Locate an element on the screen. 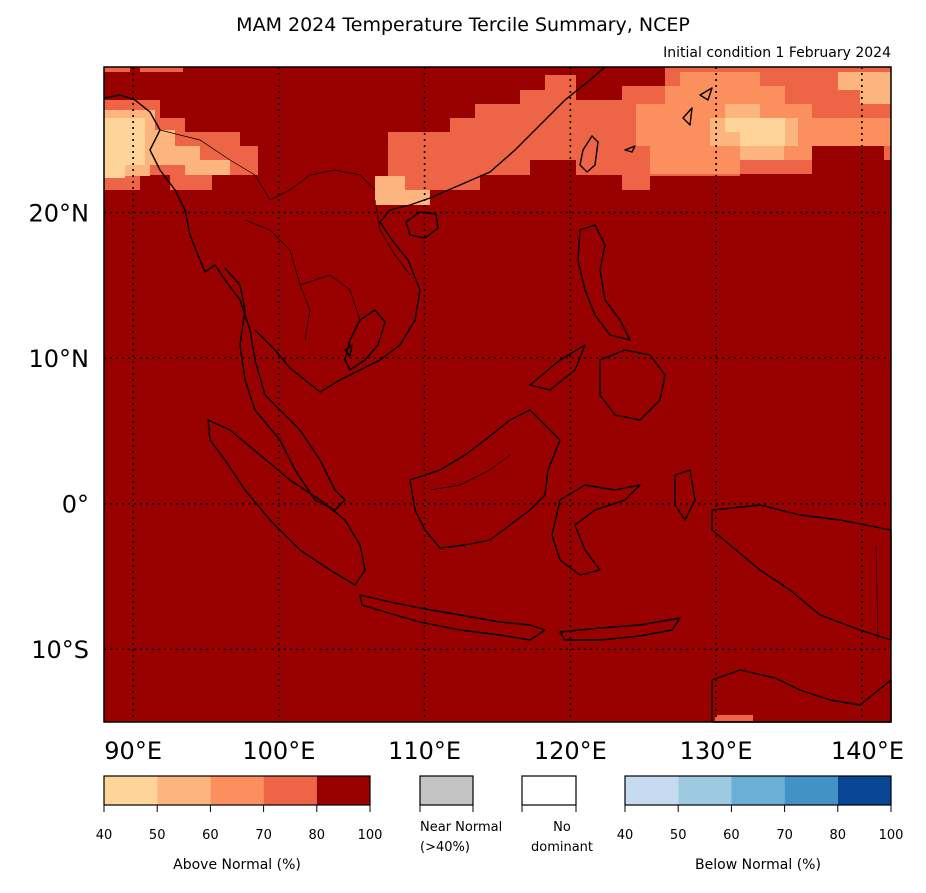 The image size is (926, 893). map-subtitle: Initial condition 1 February 2024 is located at coordinates (777, 53).